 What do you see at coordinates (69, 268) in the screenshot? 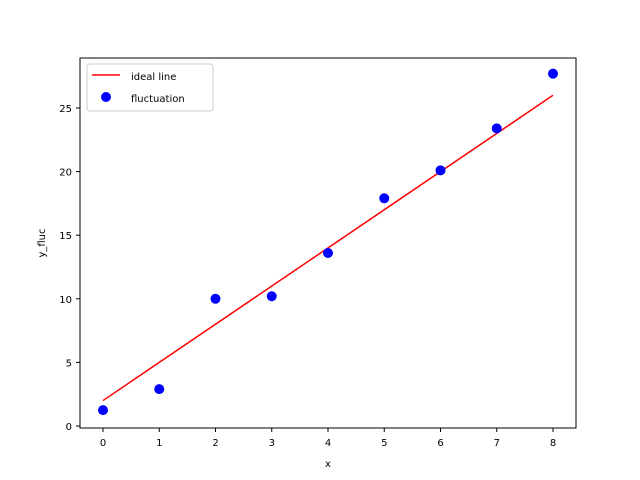
I see `y-axis-ticks: 0 5 10 15 20 25` at bounding box center [69, 268].